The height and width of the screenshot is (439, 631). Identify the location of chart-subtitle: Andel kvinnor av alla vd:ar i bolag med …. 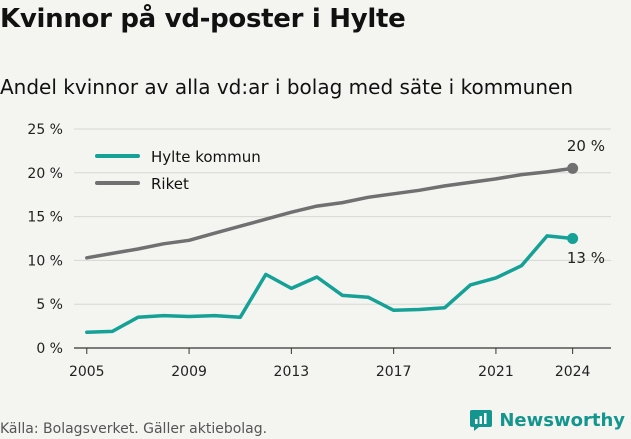
(286, 87).